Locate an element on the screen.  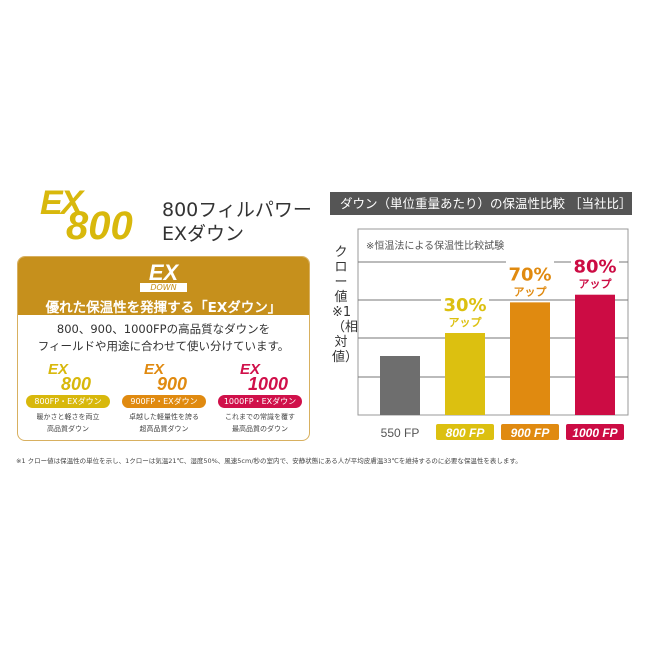
grade-logo-number: 1000 is located at coordinates (268, 384).